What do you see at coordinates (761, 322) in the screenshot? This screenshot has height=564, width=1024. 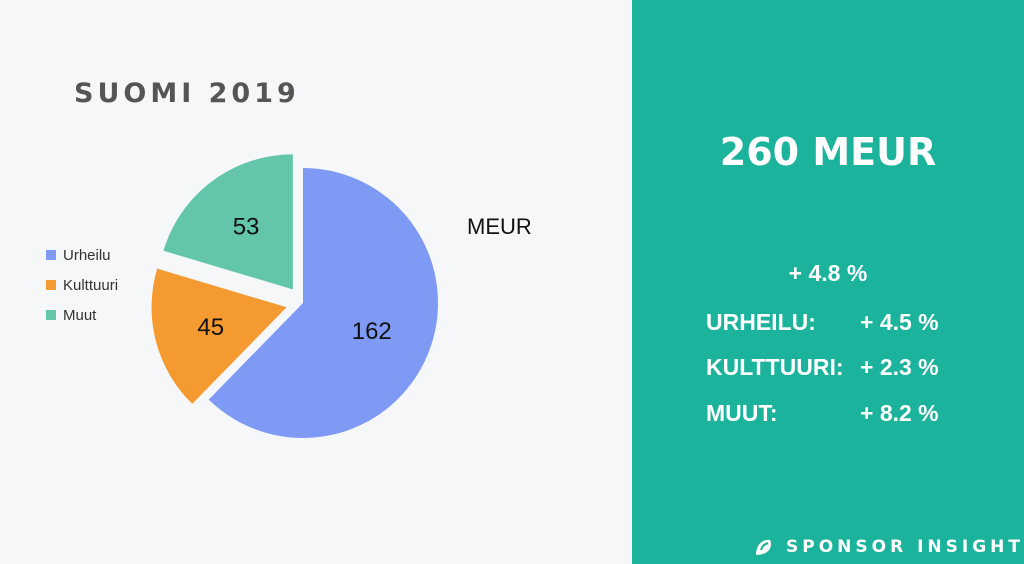 I see `stat-label-urheilu: URHEILU:` at bounding box center [761, 322].